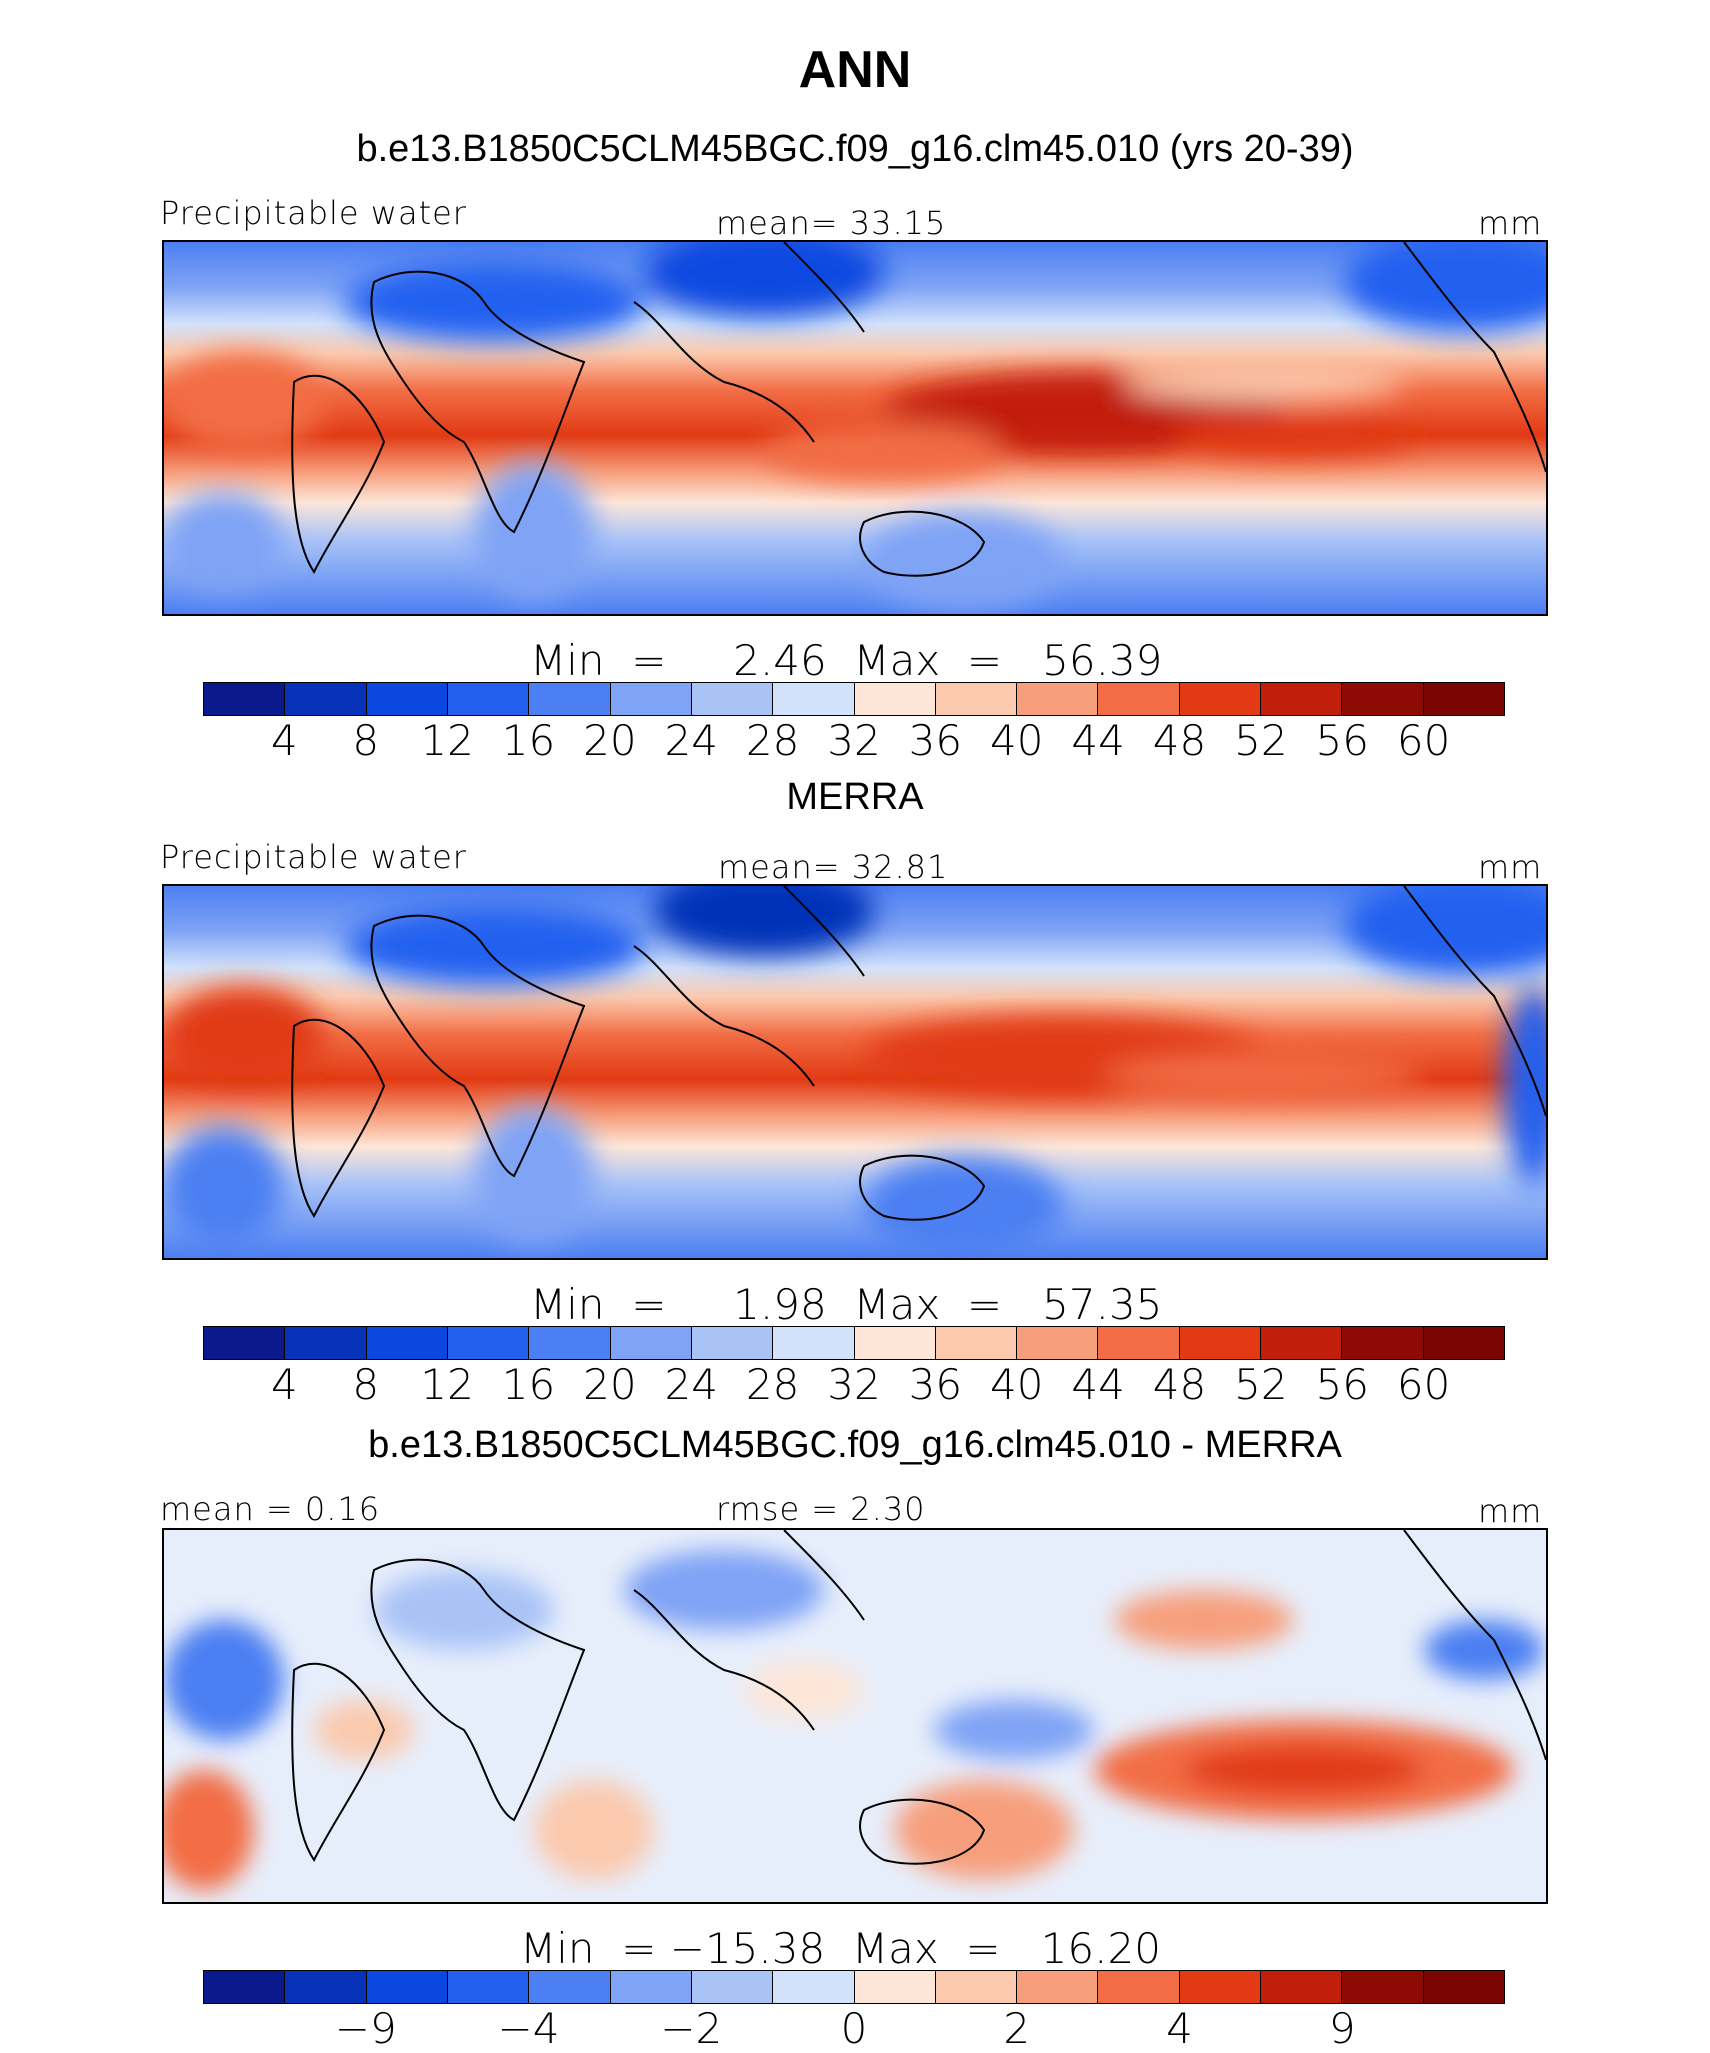  I want to click on panel3-unit-label: mm, so click(1510, 1511).